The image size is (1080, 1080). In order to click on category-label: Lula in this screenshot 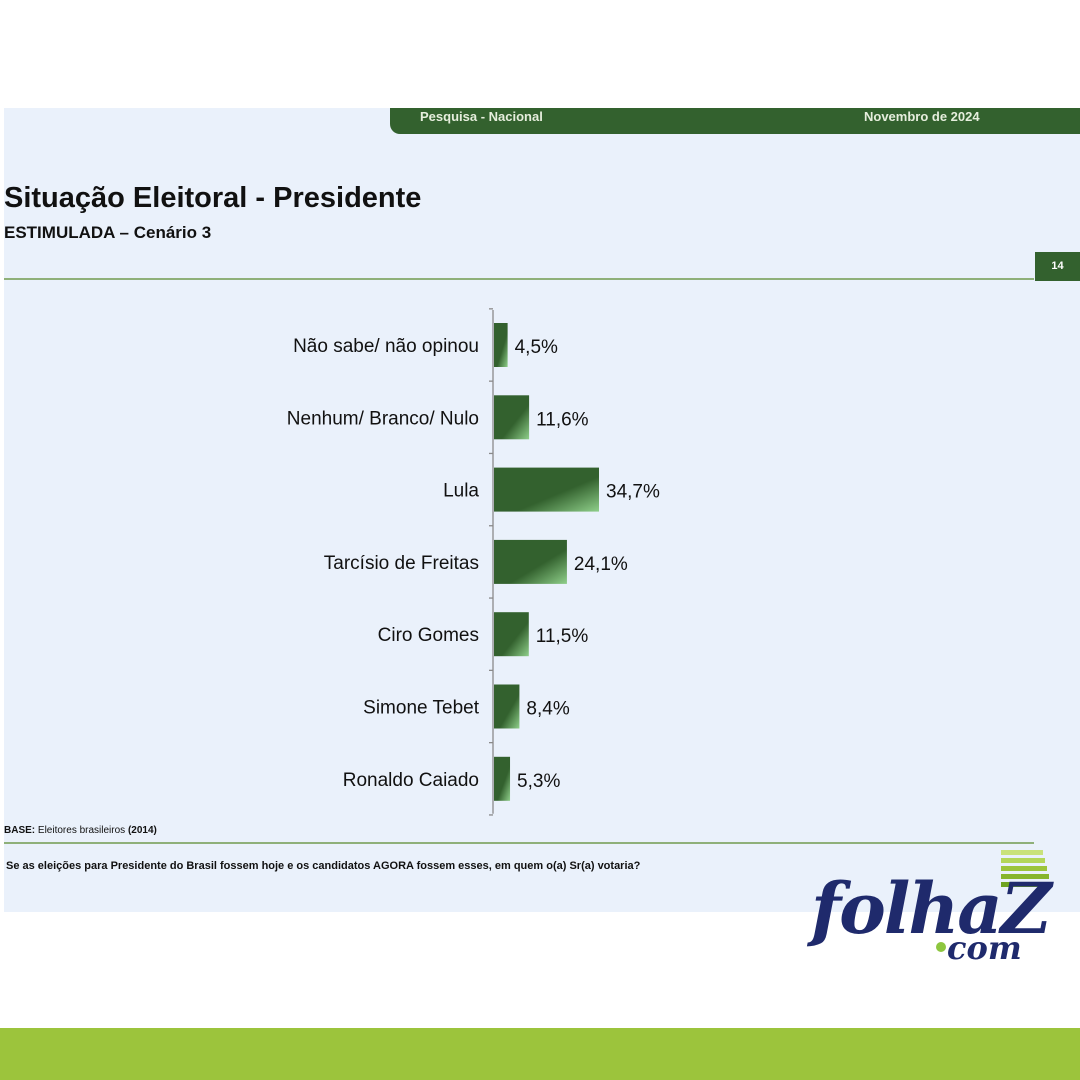, I will do `click(461, 491)`.